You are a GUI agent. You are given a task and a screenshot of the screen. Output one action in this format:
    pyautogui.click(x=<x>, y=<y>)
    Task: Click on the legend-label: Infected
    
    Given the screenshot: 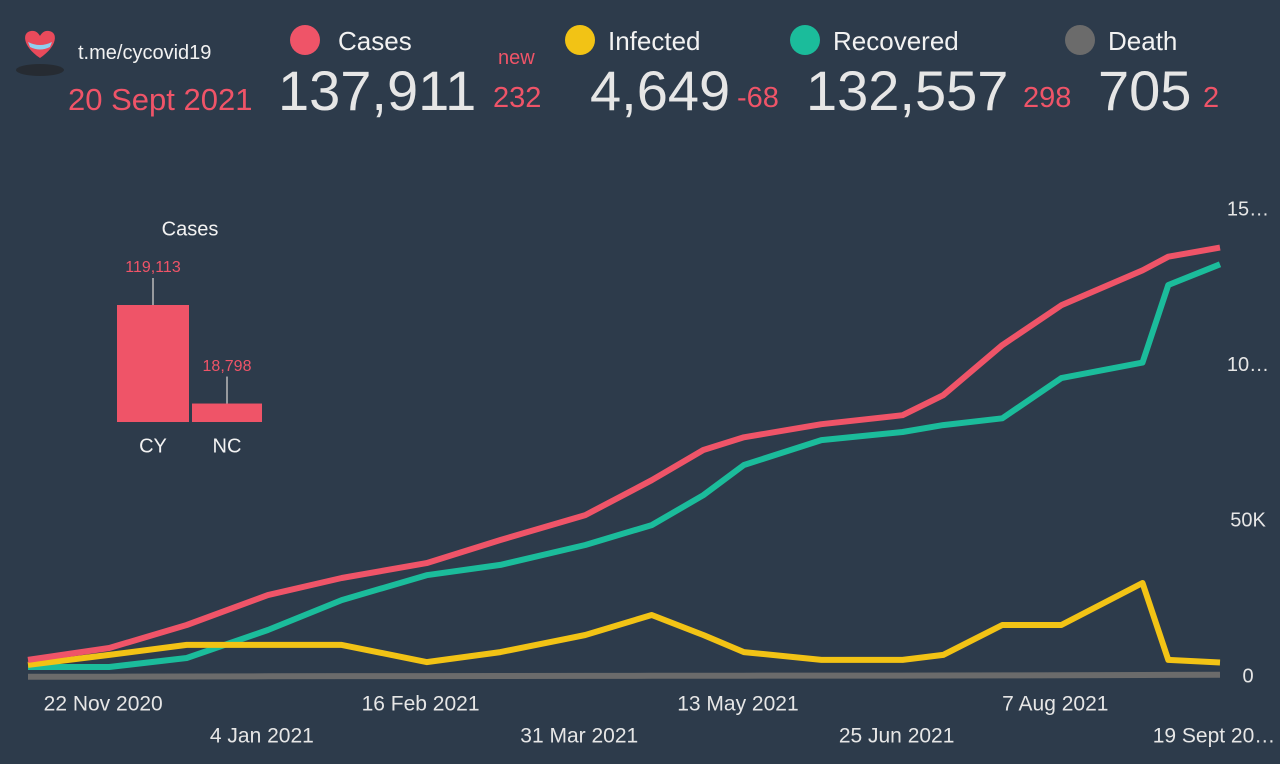 What is the action you would take?
    pyautogui.click(x=654, y=41)
    